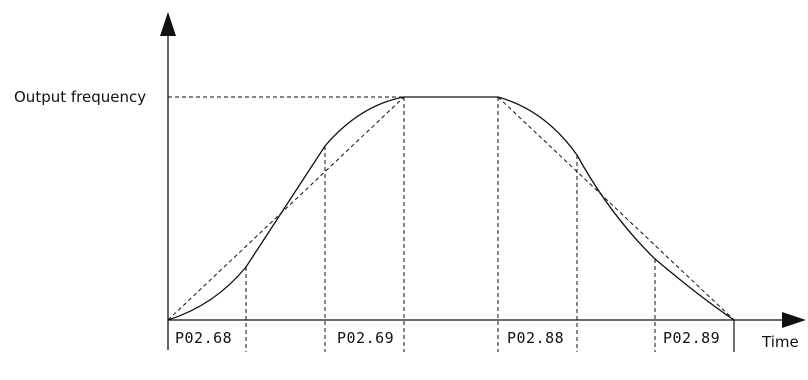 The image size is (808, 380). I want to click on segment-label-4: P02.89, so click(691, 338).